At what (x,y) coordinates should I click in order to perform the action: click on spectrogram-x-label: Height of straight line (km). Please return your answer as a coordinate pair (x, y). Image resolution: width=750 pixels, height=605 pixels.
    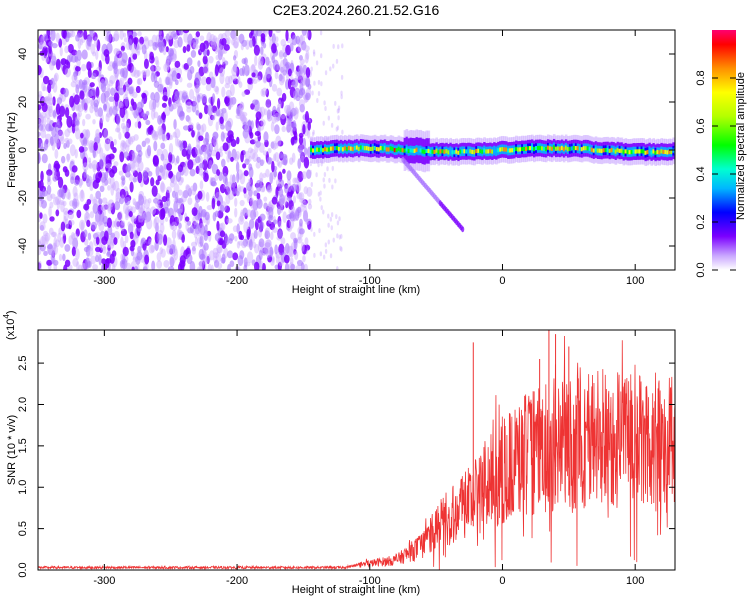
    Looking at the image, I should click on (356, 290).